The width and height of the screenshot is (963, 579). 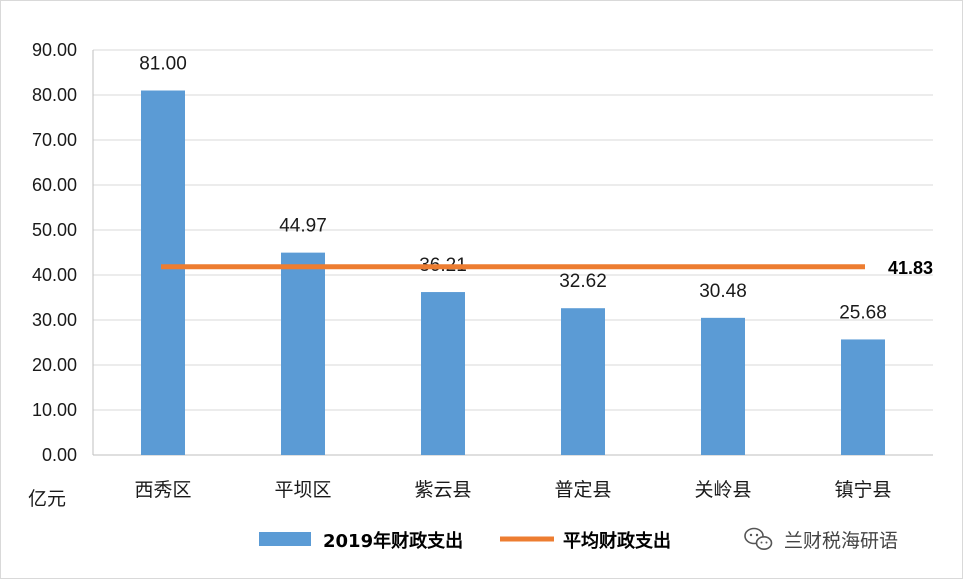 I want to click on data-label: 32.62, so click(x=583, y=281).